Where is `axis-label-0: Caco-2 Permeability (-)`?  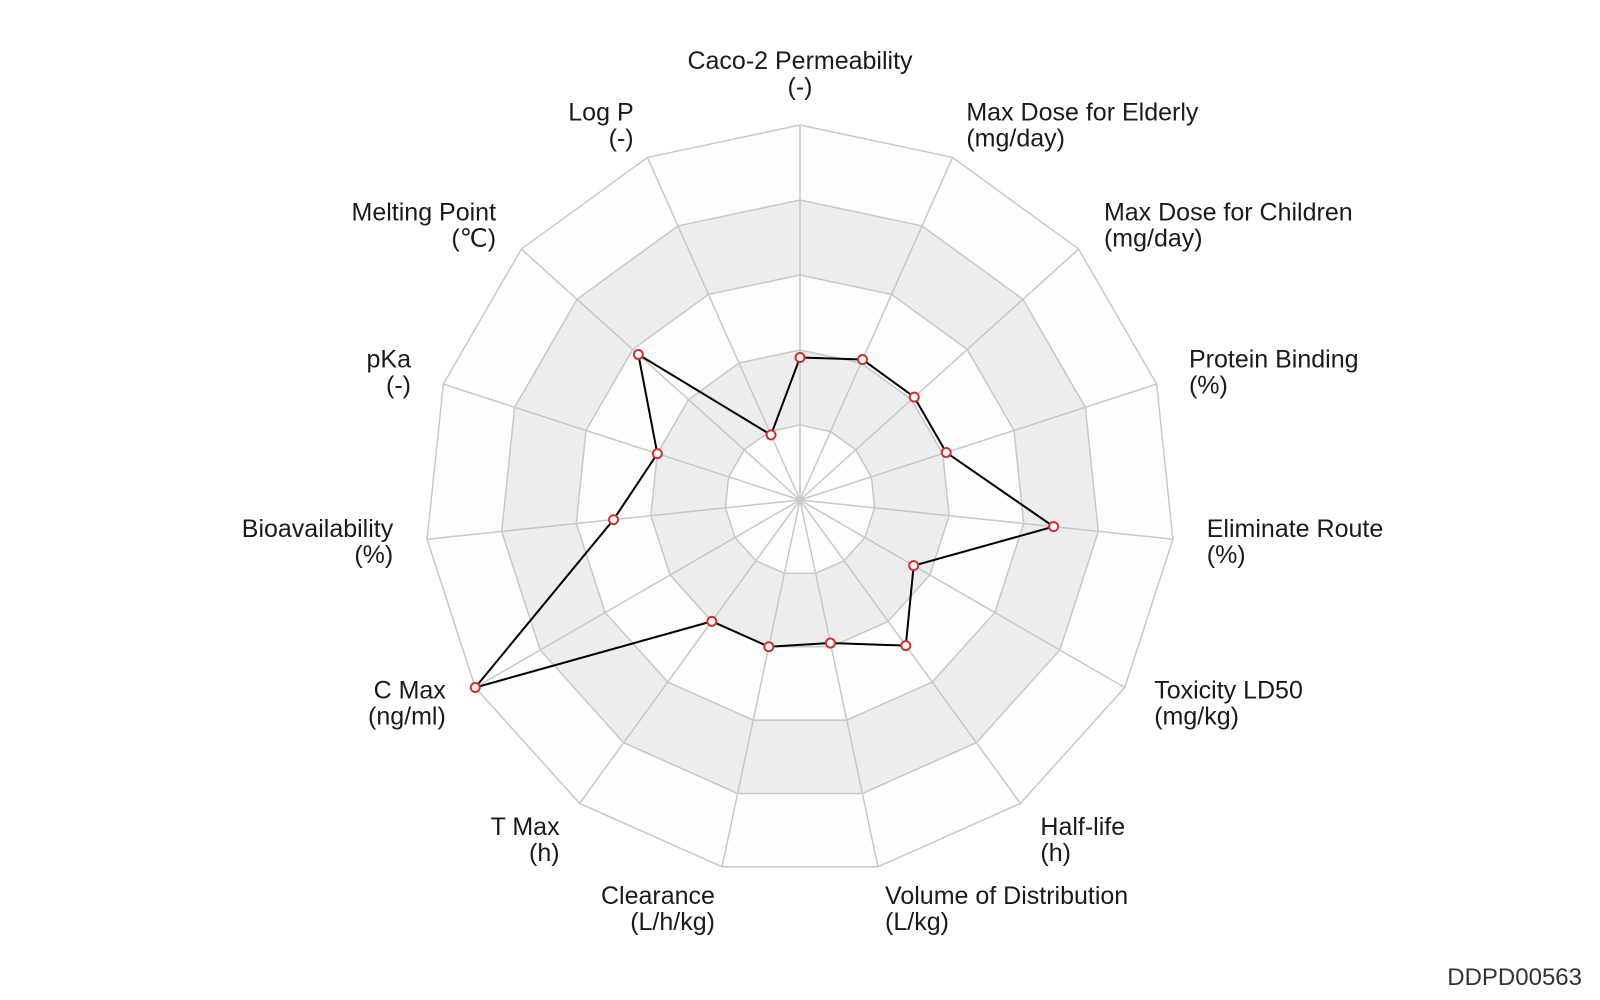 axis-label-0: Caco-2 Permeability (-) is located at coordinates (800, 74).